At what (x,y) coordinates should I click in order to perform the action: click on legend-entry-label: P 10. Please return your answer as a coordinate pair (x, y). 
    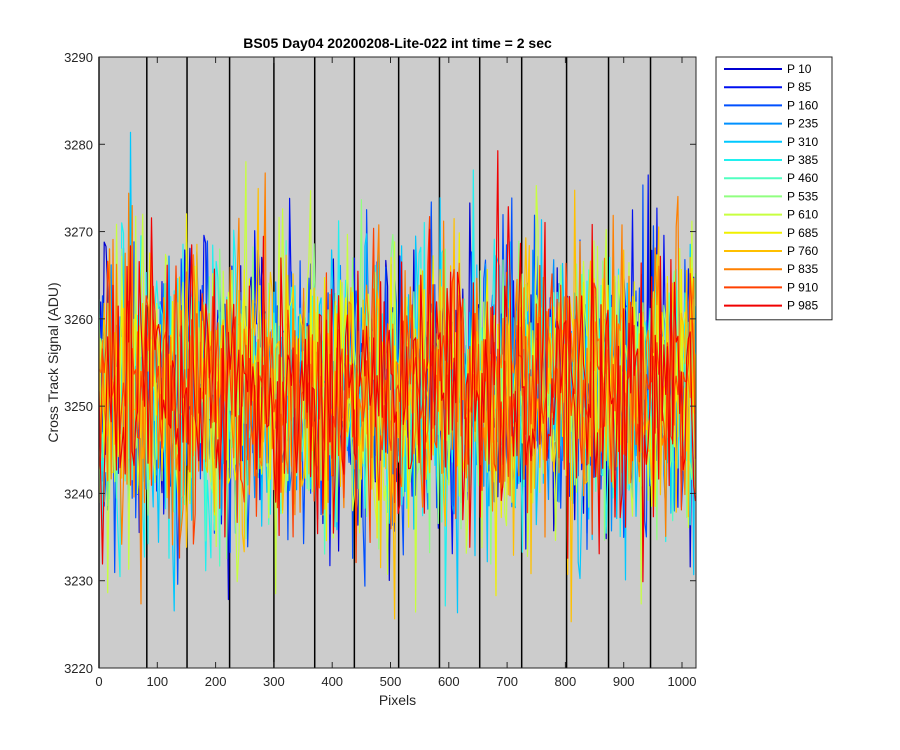
    Looking at the image, I should click on (799, 69).